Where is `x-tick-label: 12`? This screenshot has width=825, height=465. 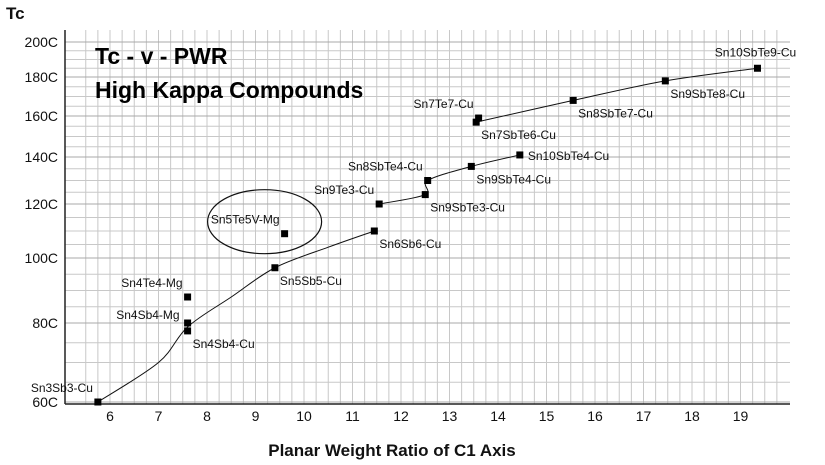
x-tick-label: 12 is located at coordinates (401, 416).